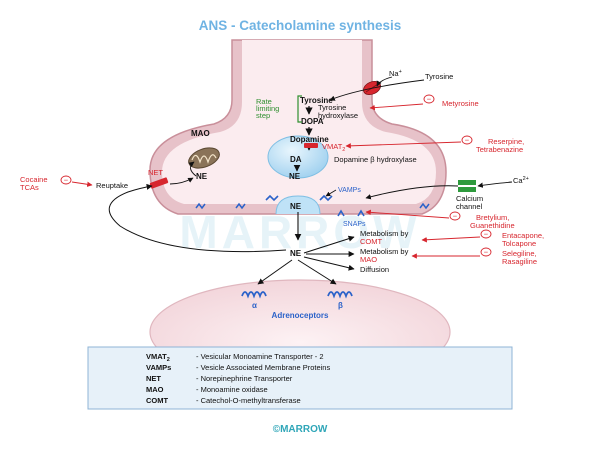 The width and height of the screenshot is (600, 450). What do you see at coordinates (375, 159) in the screenshot?
I see `dopamine-beta-hydroxylase-label: Dopamine β hydroxylase` at bounding box center [375, 159].